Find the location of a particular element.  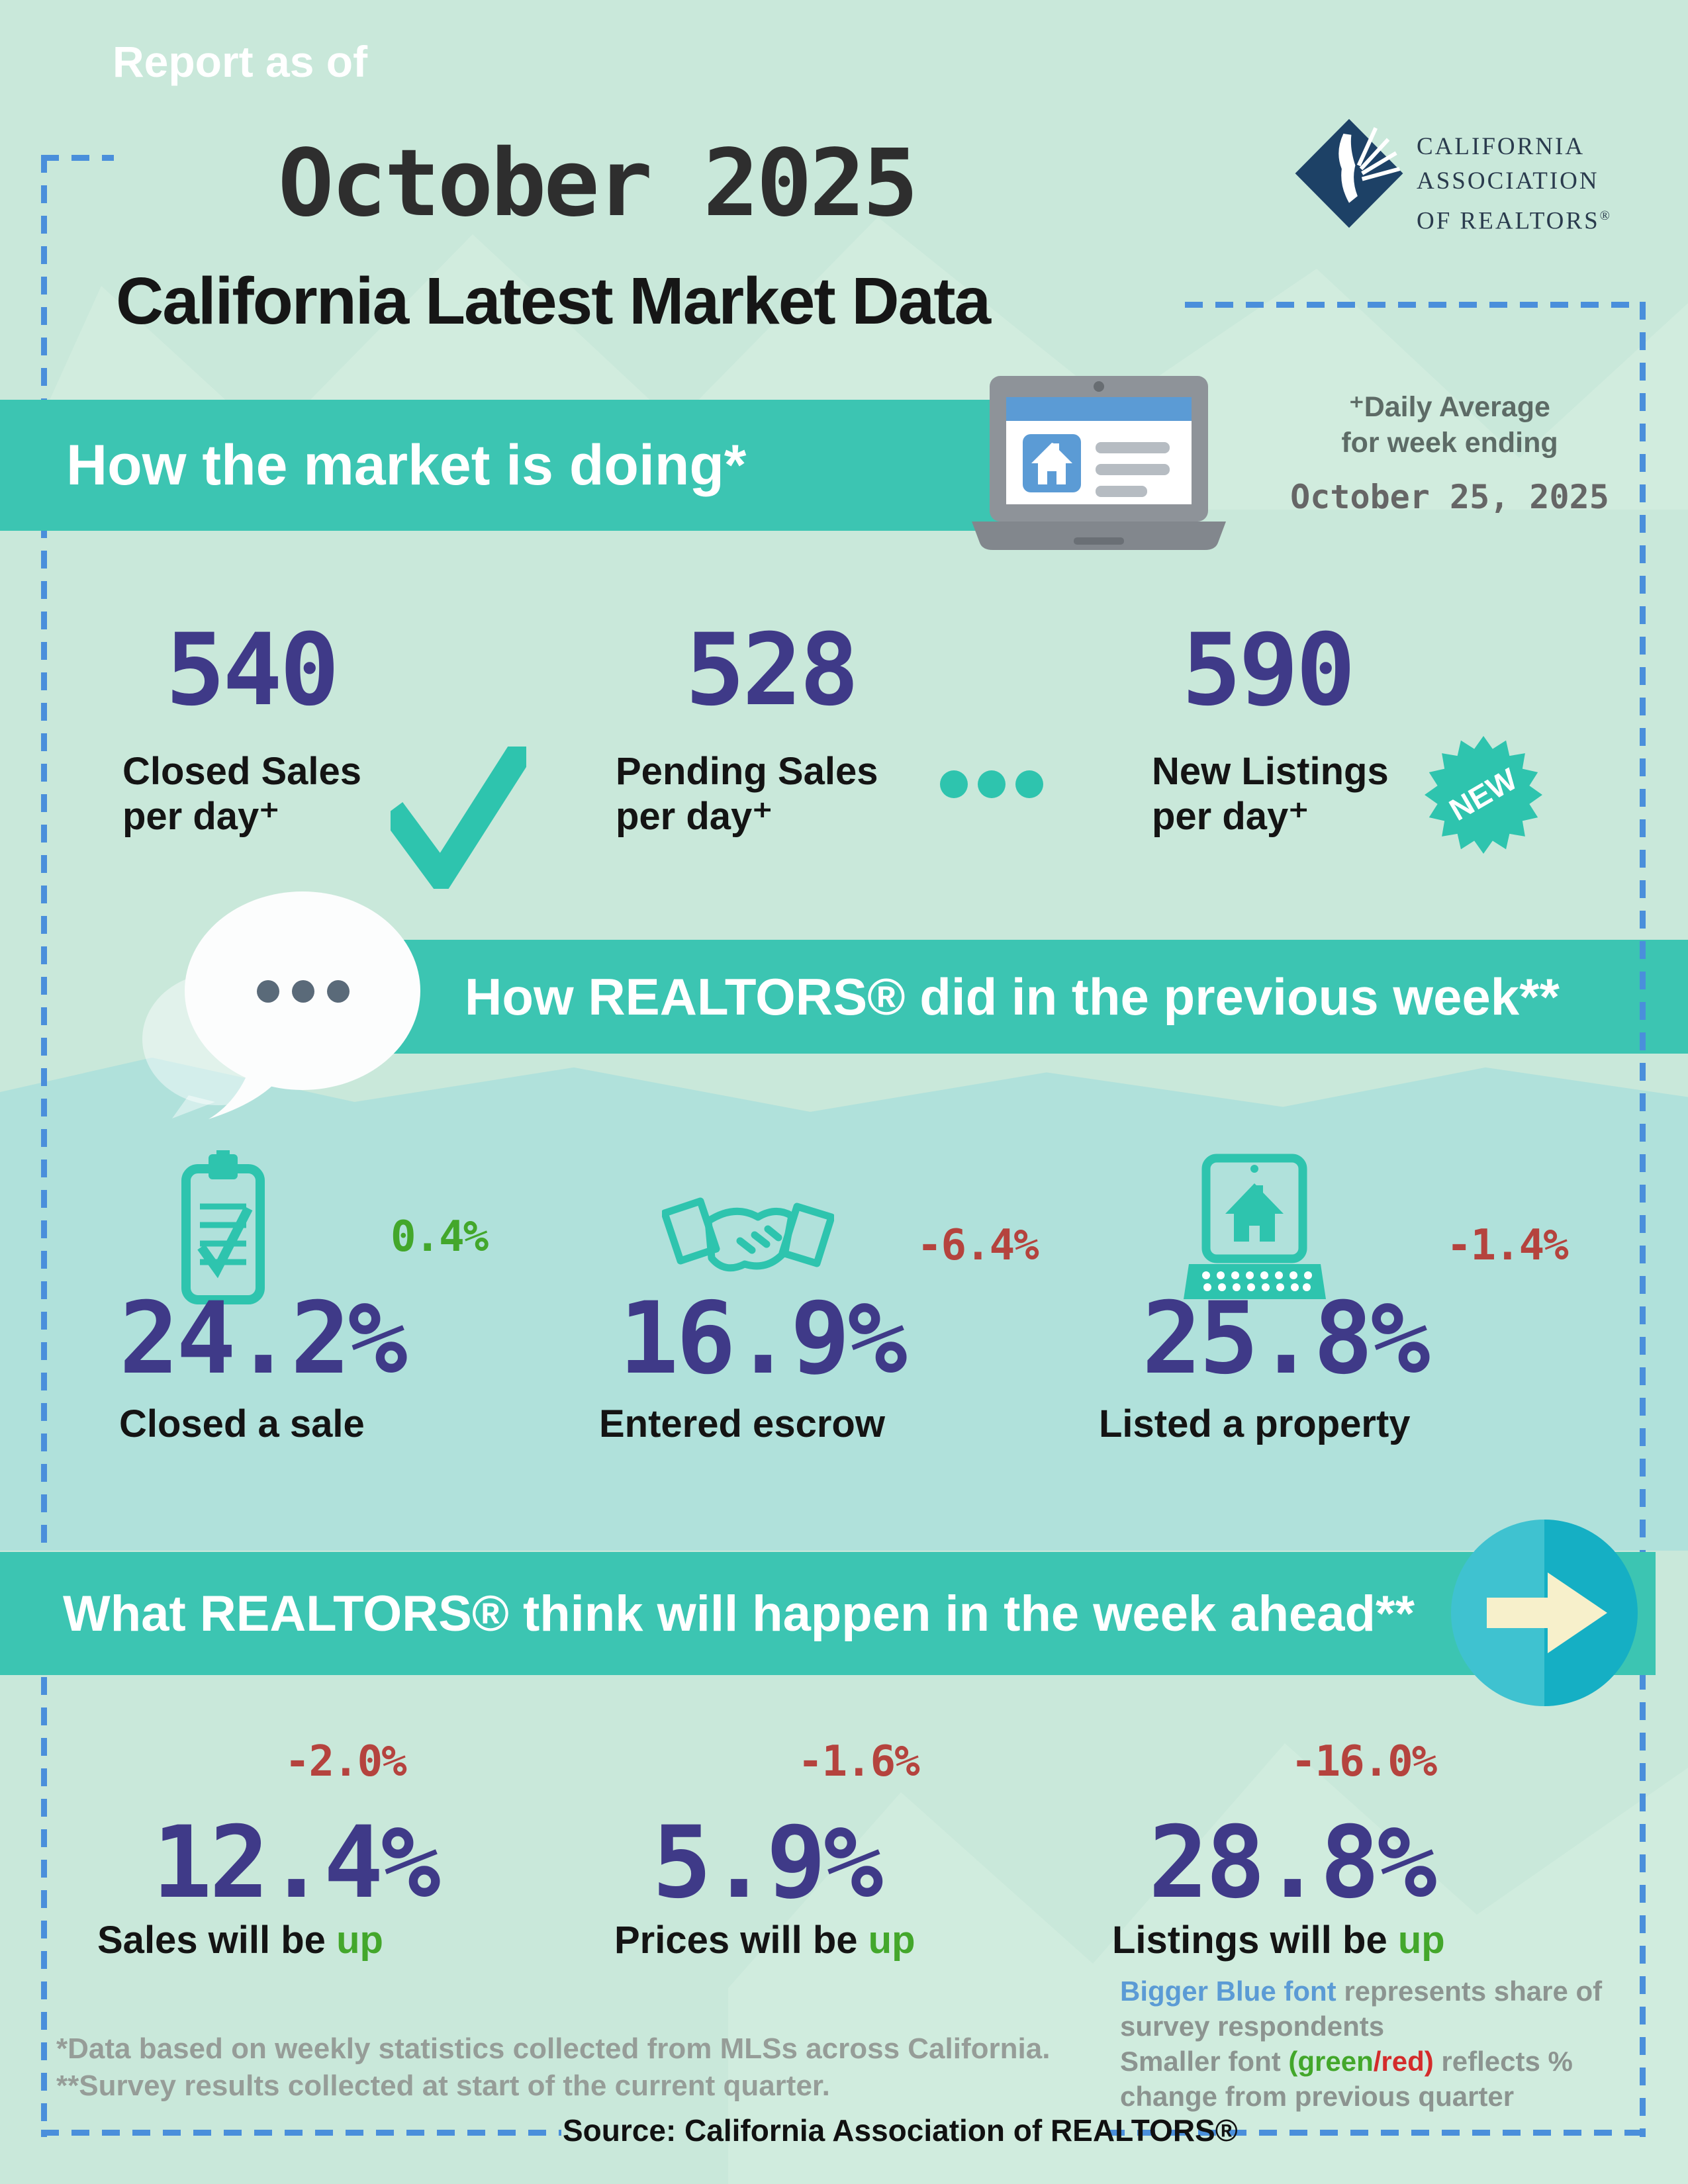

closed-sales-per-day-label: Closed Sales per day⁺ is located at coordinates (242, 794).